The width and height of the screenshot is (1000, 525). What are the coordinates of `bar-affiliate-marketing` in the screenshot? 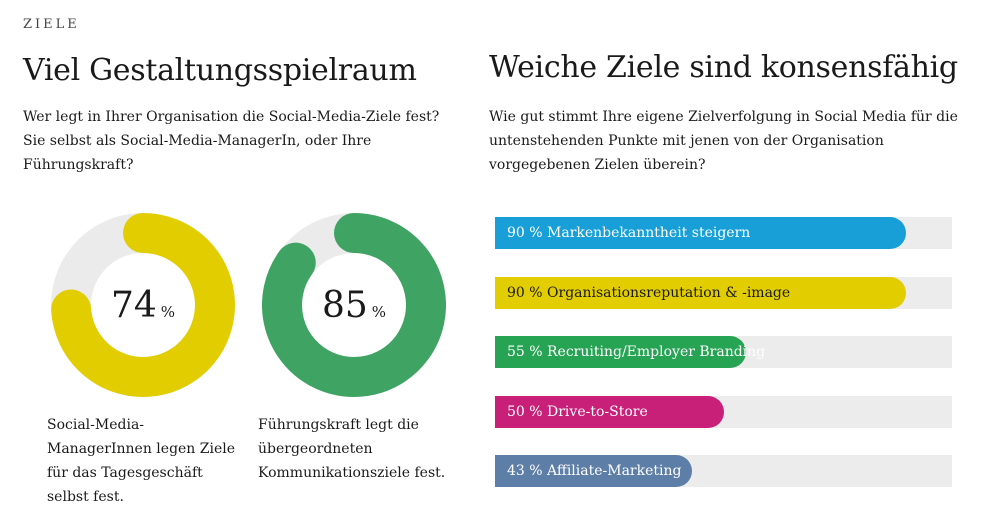 It's located at (593, 471).